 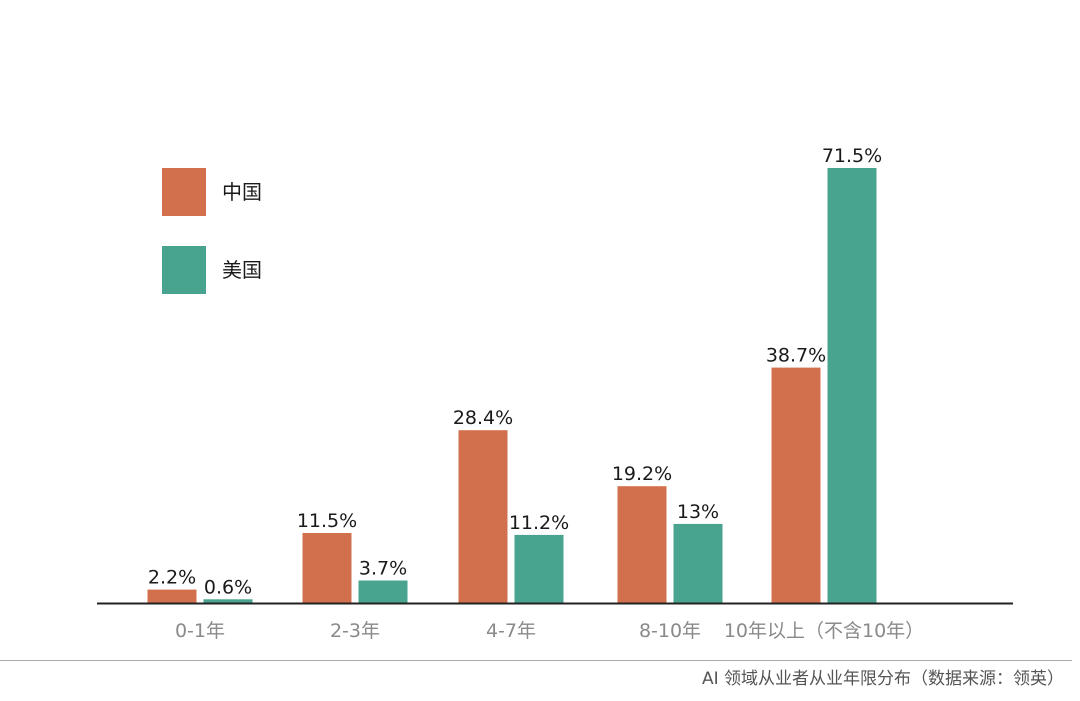 What do you see at coordinates (642, 474) in the screenshot?
I see `data-label-china-3: 19.2%` at bounding box center [642, 474].